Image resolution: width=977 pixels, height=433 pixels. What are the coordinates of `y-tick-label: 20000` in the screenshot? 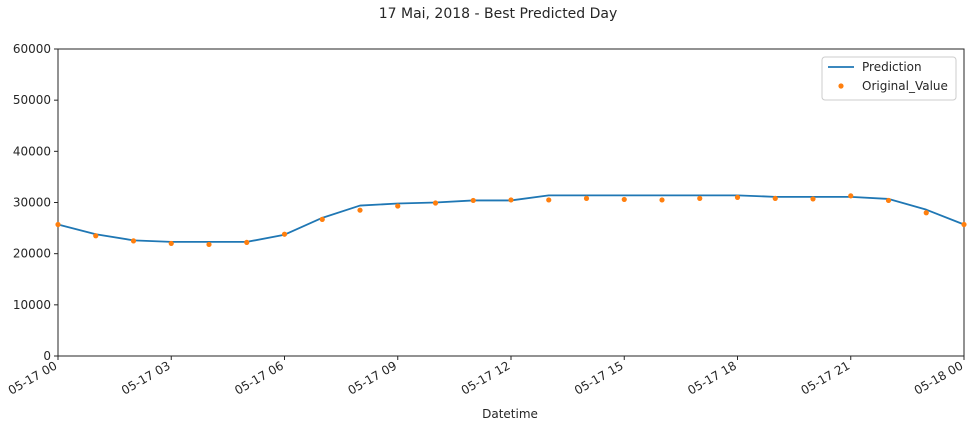 It's located at (32, 254).